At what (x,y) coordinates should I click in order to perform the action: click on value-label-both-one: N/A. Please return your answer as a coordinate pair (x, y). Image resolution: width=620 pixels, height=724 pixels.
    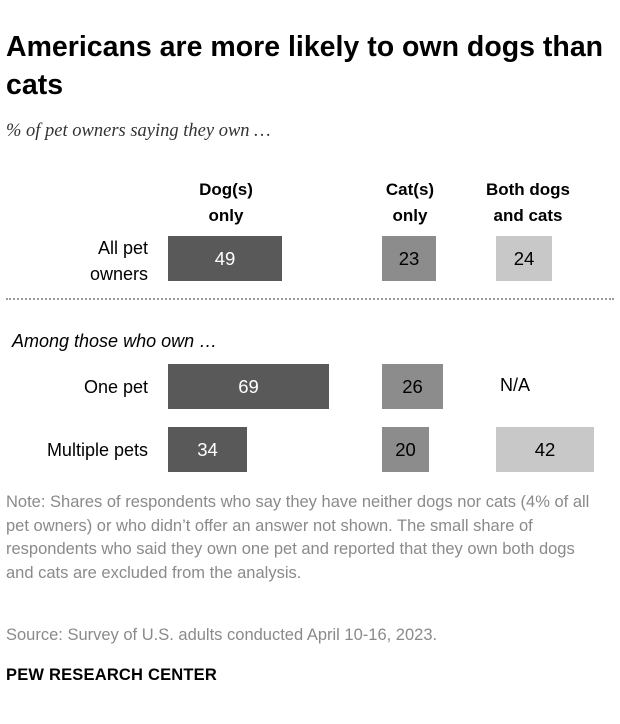
    Looking at the image, I should click on (515, 385).